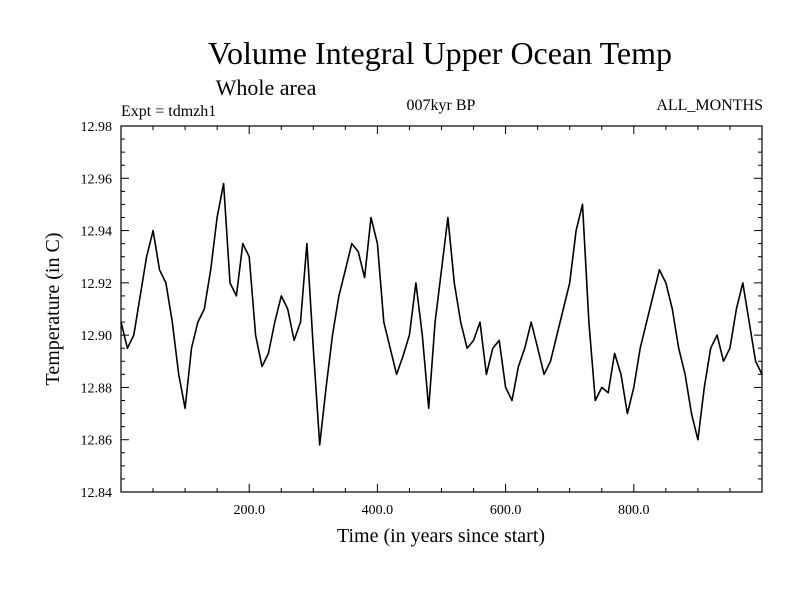 This screenshot has height=605, width=800. I want to click on y-axis-label: Temperature (in C), so click(53, 309).